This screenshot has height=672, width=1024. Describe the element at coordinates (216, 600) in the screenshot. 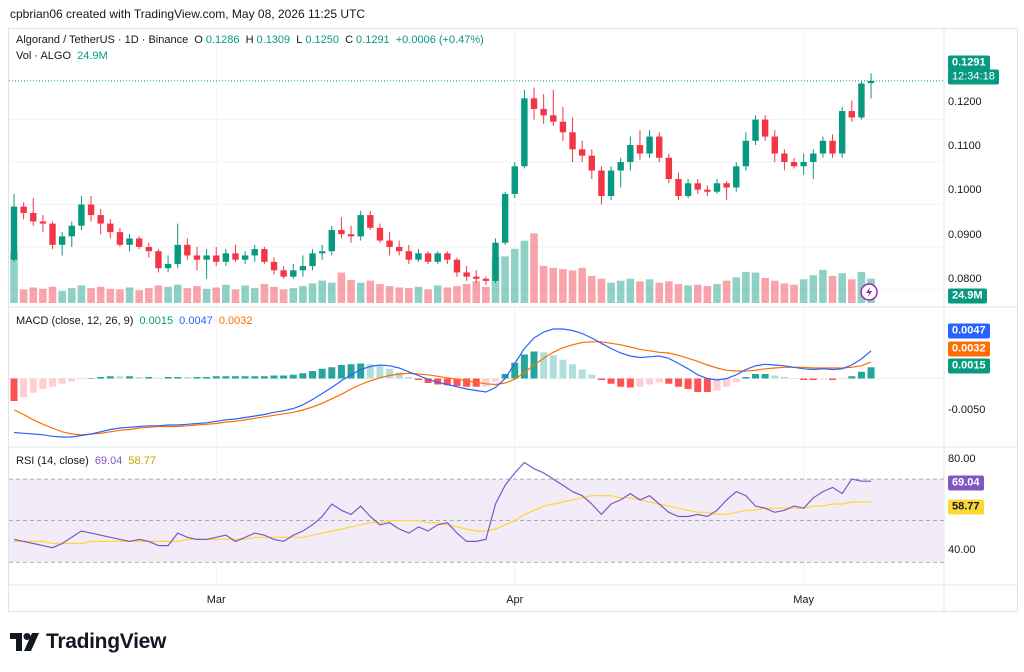

I see `x-axis-label-mar: Mar` at that location.